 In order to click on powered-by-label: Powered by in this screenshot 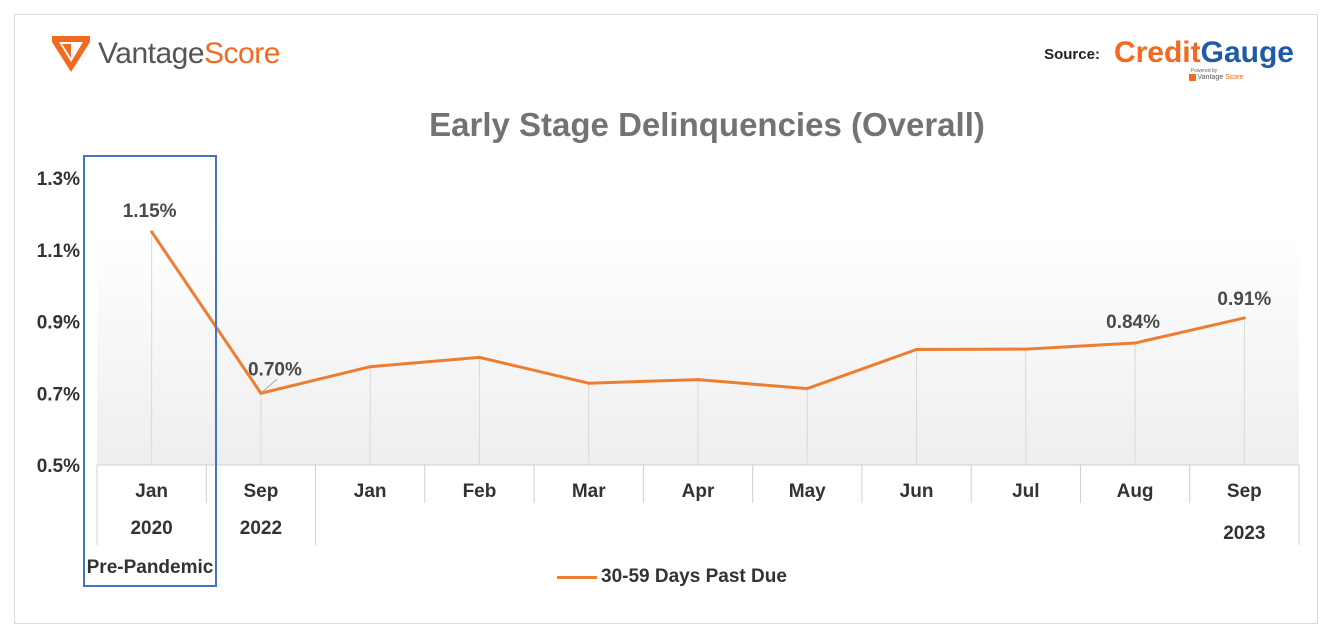, I will do `click(1204, 71)`.